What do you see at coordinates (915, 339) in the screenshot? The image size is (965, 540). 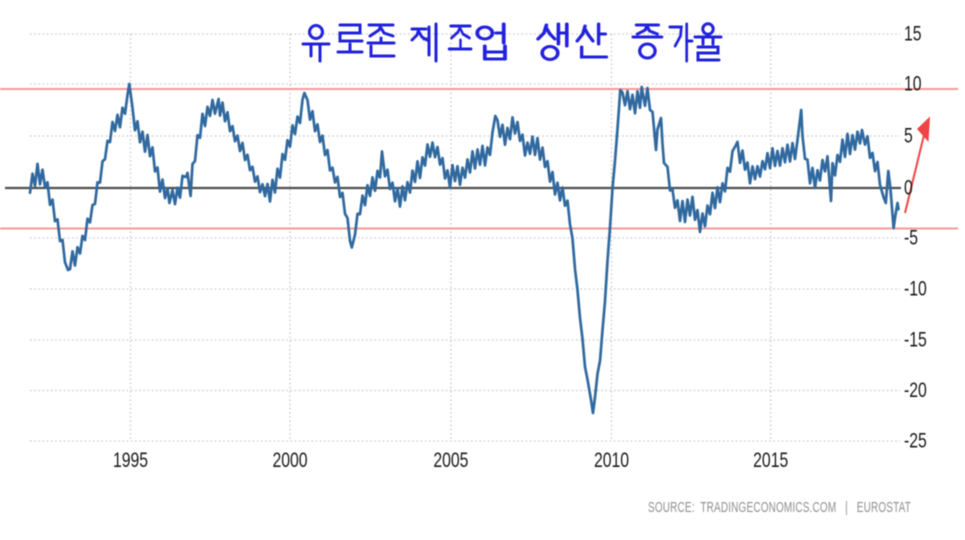 I see `svg-text: -15` at bounding box center [915, 339].